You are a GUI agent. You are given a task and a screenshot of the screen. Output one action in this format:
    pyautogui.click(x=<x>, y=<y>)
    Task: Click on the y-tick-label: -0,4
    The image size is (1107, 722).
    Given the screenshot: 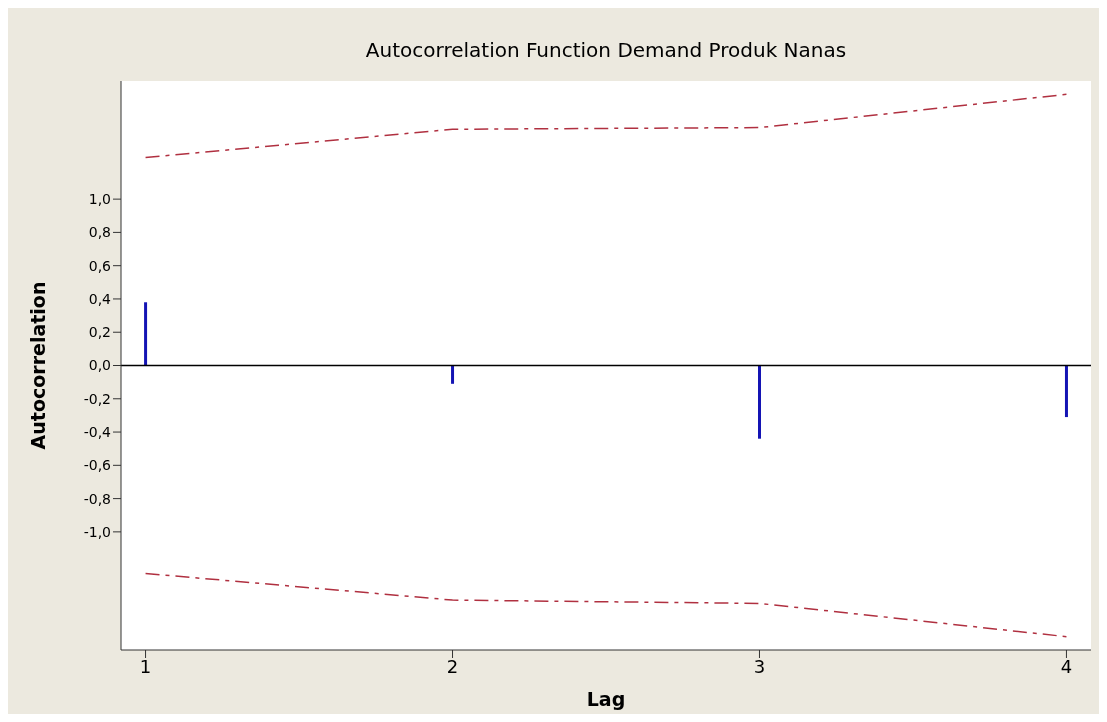 What is the action you would take?
    pyautogui.click(x=97, y=432)
    